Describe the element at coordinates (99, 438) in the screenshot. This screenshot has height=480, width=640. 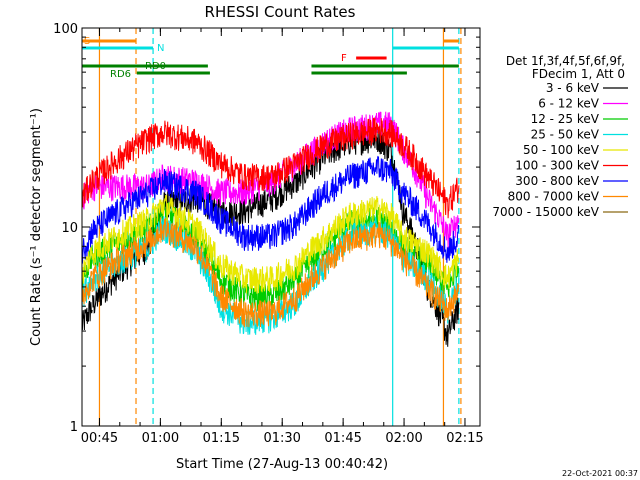
I see `x-tick-label-00-45: 00:45` at that location.